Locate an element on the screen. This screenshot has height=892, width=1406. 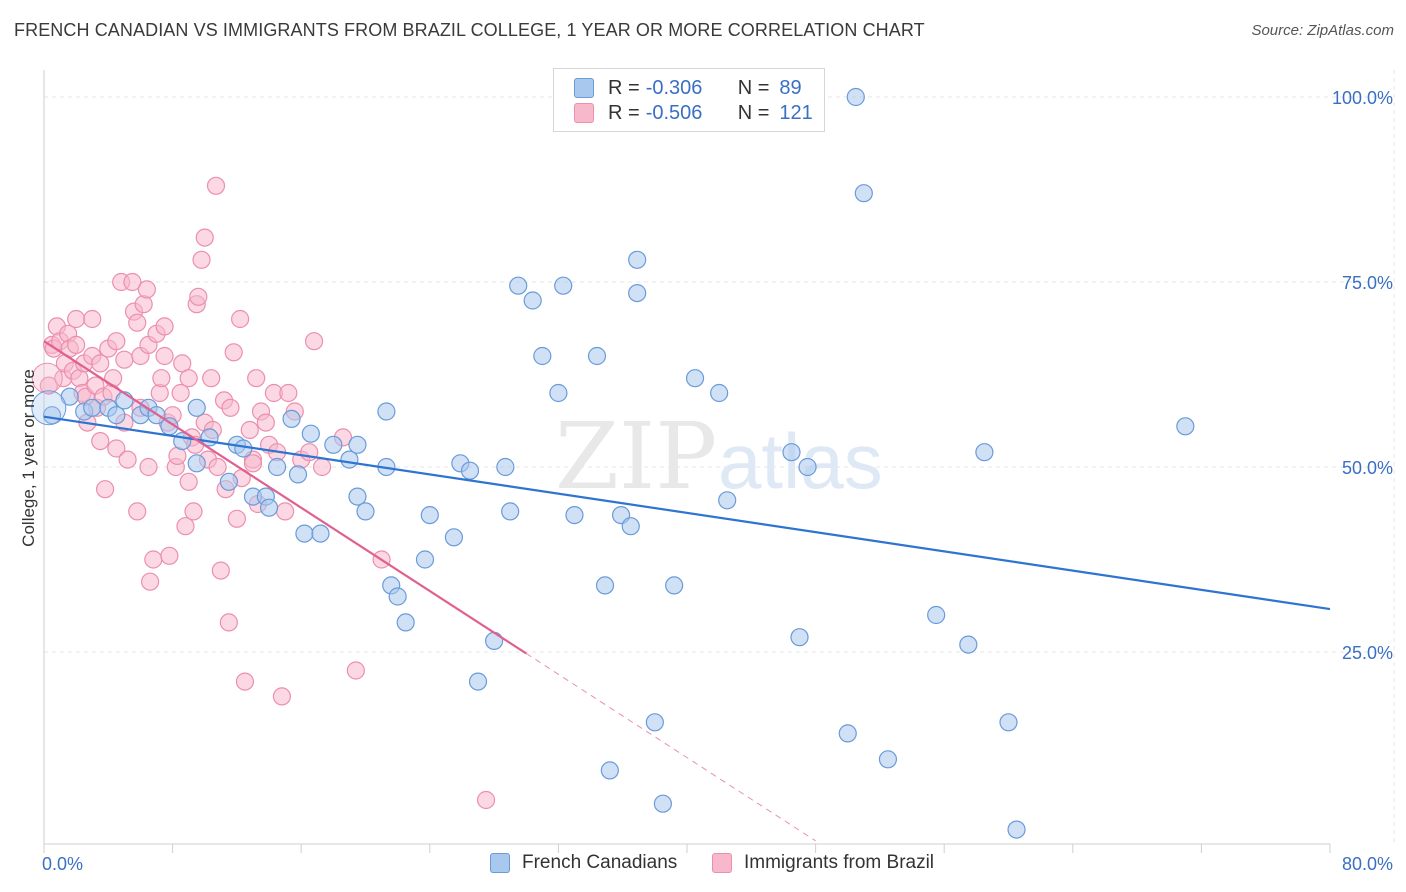
legend-r-value: -0.306 is located at coordinates (674, 87).